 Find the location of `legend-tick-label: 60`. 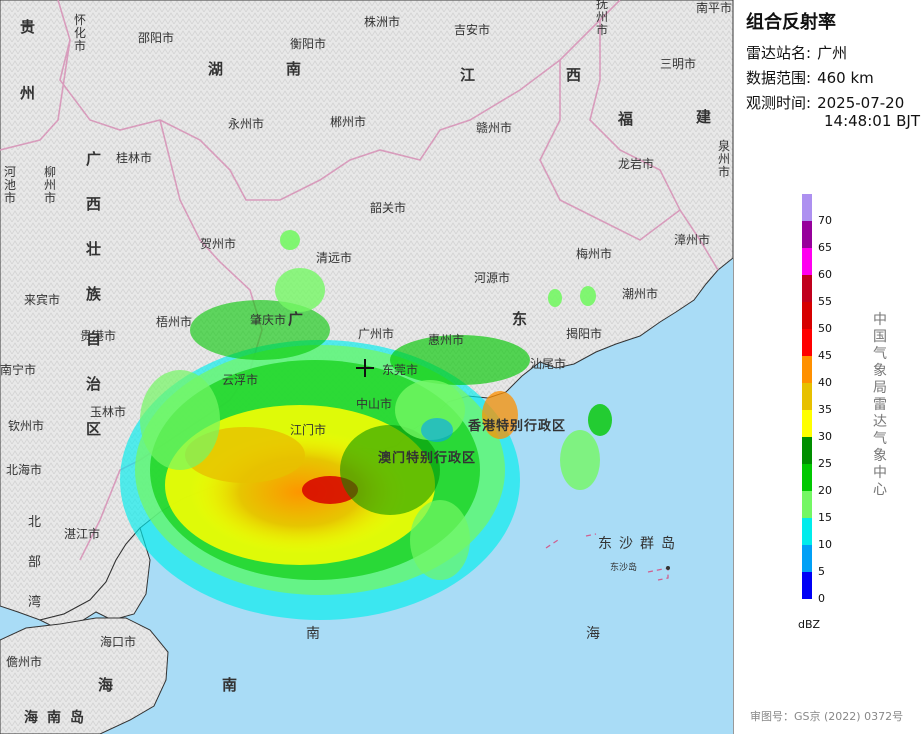

legend-tick-label: 60 is located at coordinates (825, 274).